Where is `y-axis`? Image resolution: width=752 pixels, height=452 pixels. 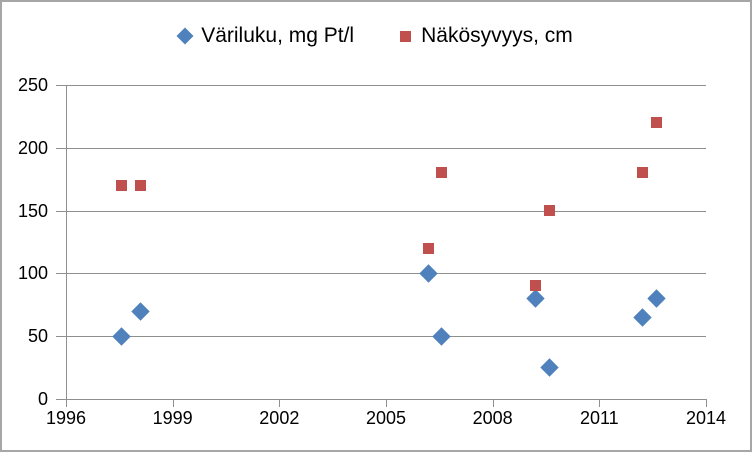 y-axis is located at coordinates (66, 246).